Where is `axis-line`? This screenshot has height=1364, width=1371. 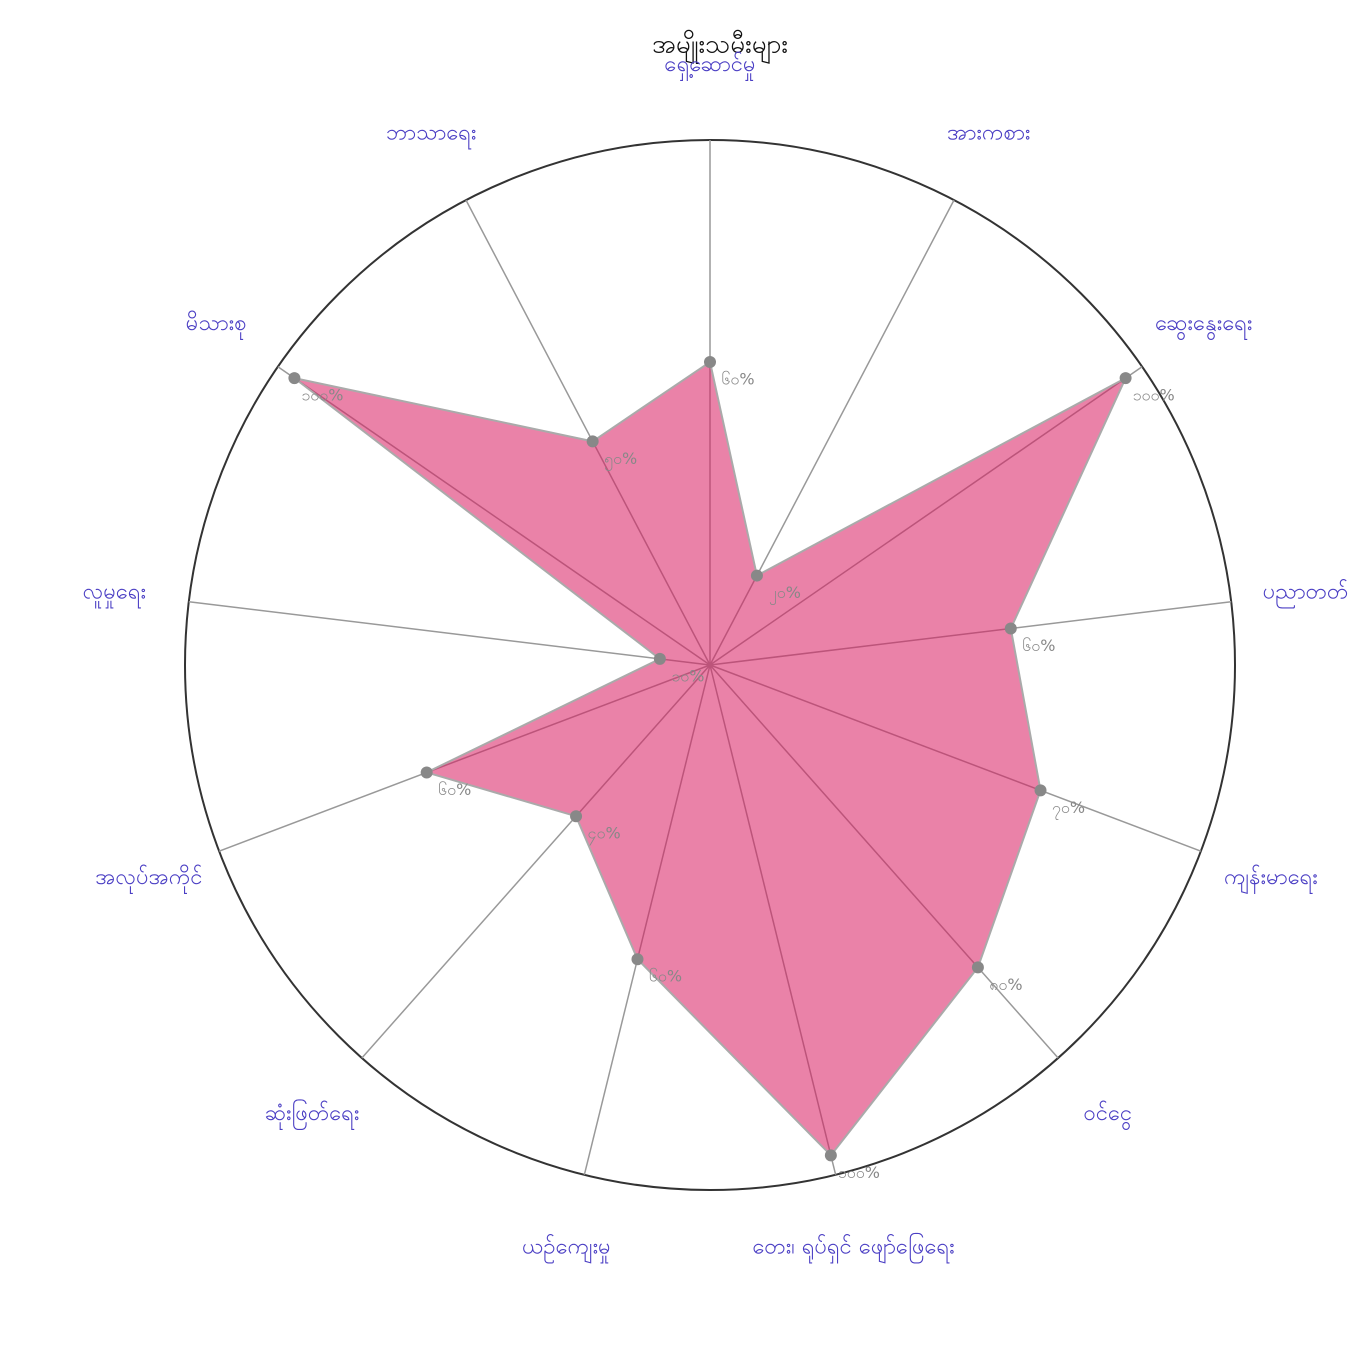 axis-line is located at coordinates (449, 633).